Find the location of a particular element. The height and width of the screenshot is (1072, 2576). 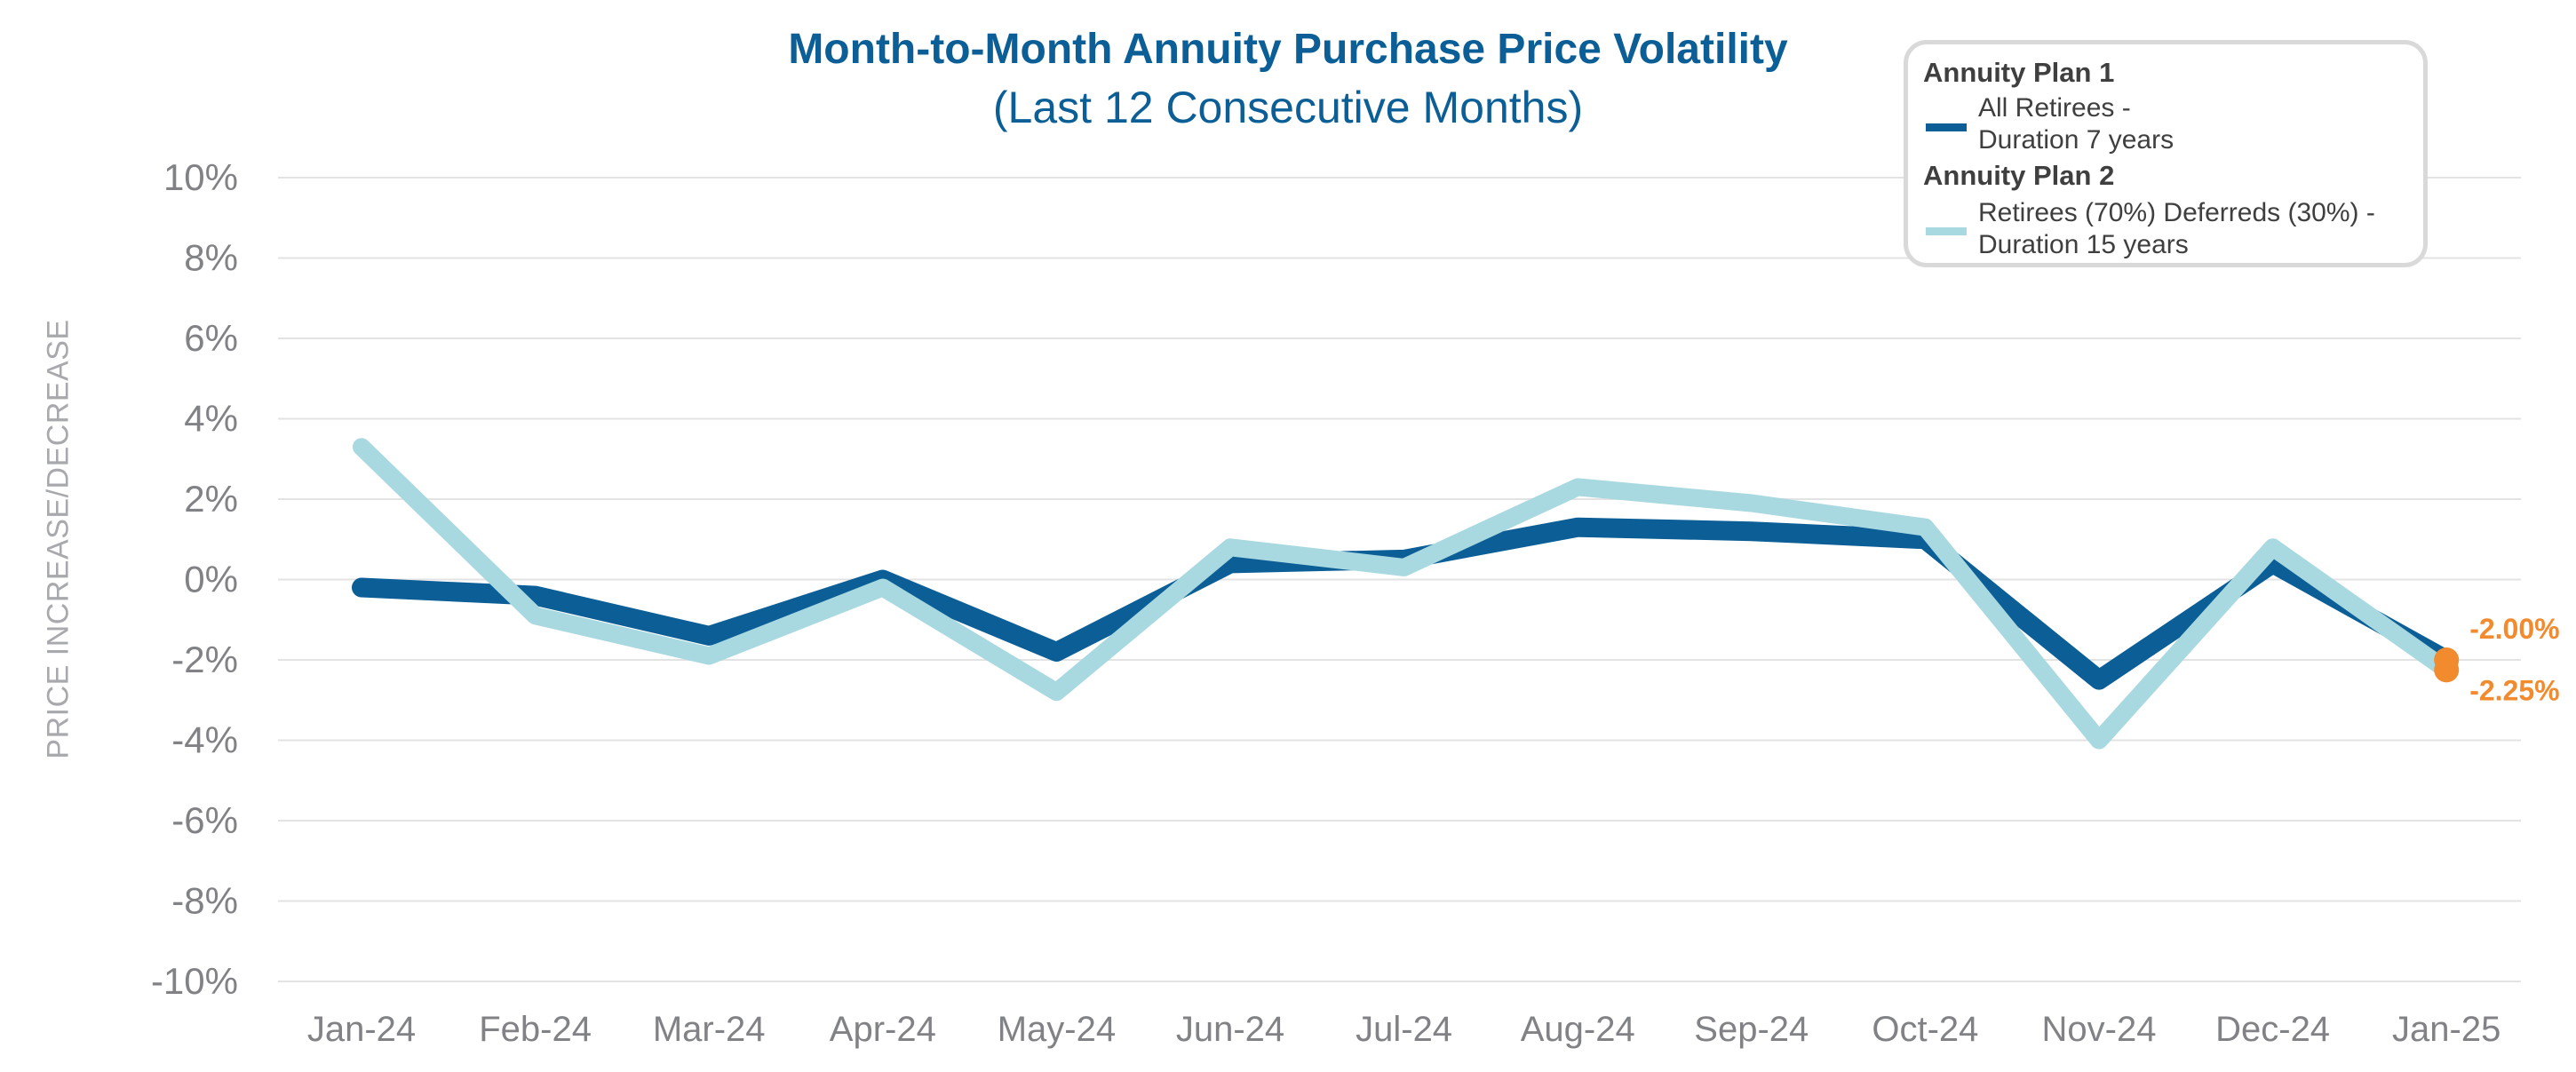

y-tick-label: 8% is located at coordinates (211, 258).